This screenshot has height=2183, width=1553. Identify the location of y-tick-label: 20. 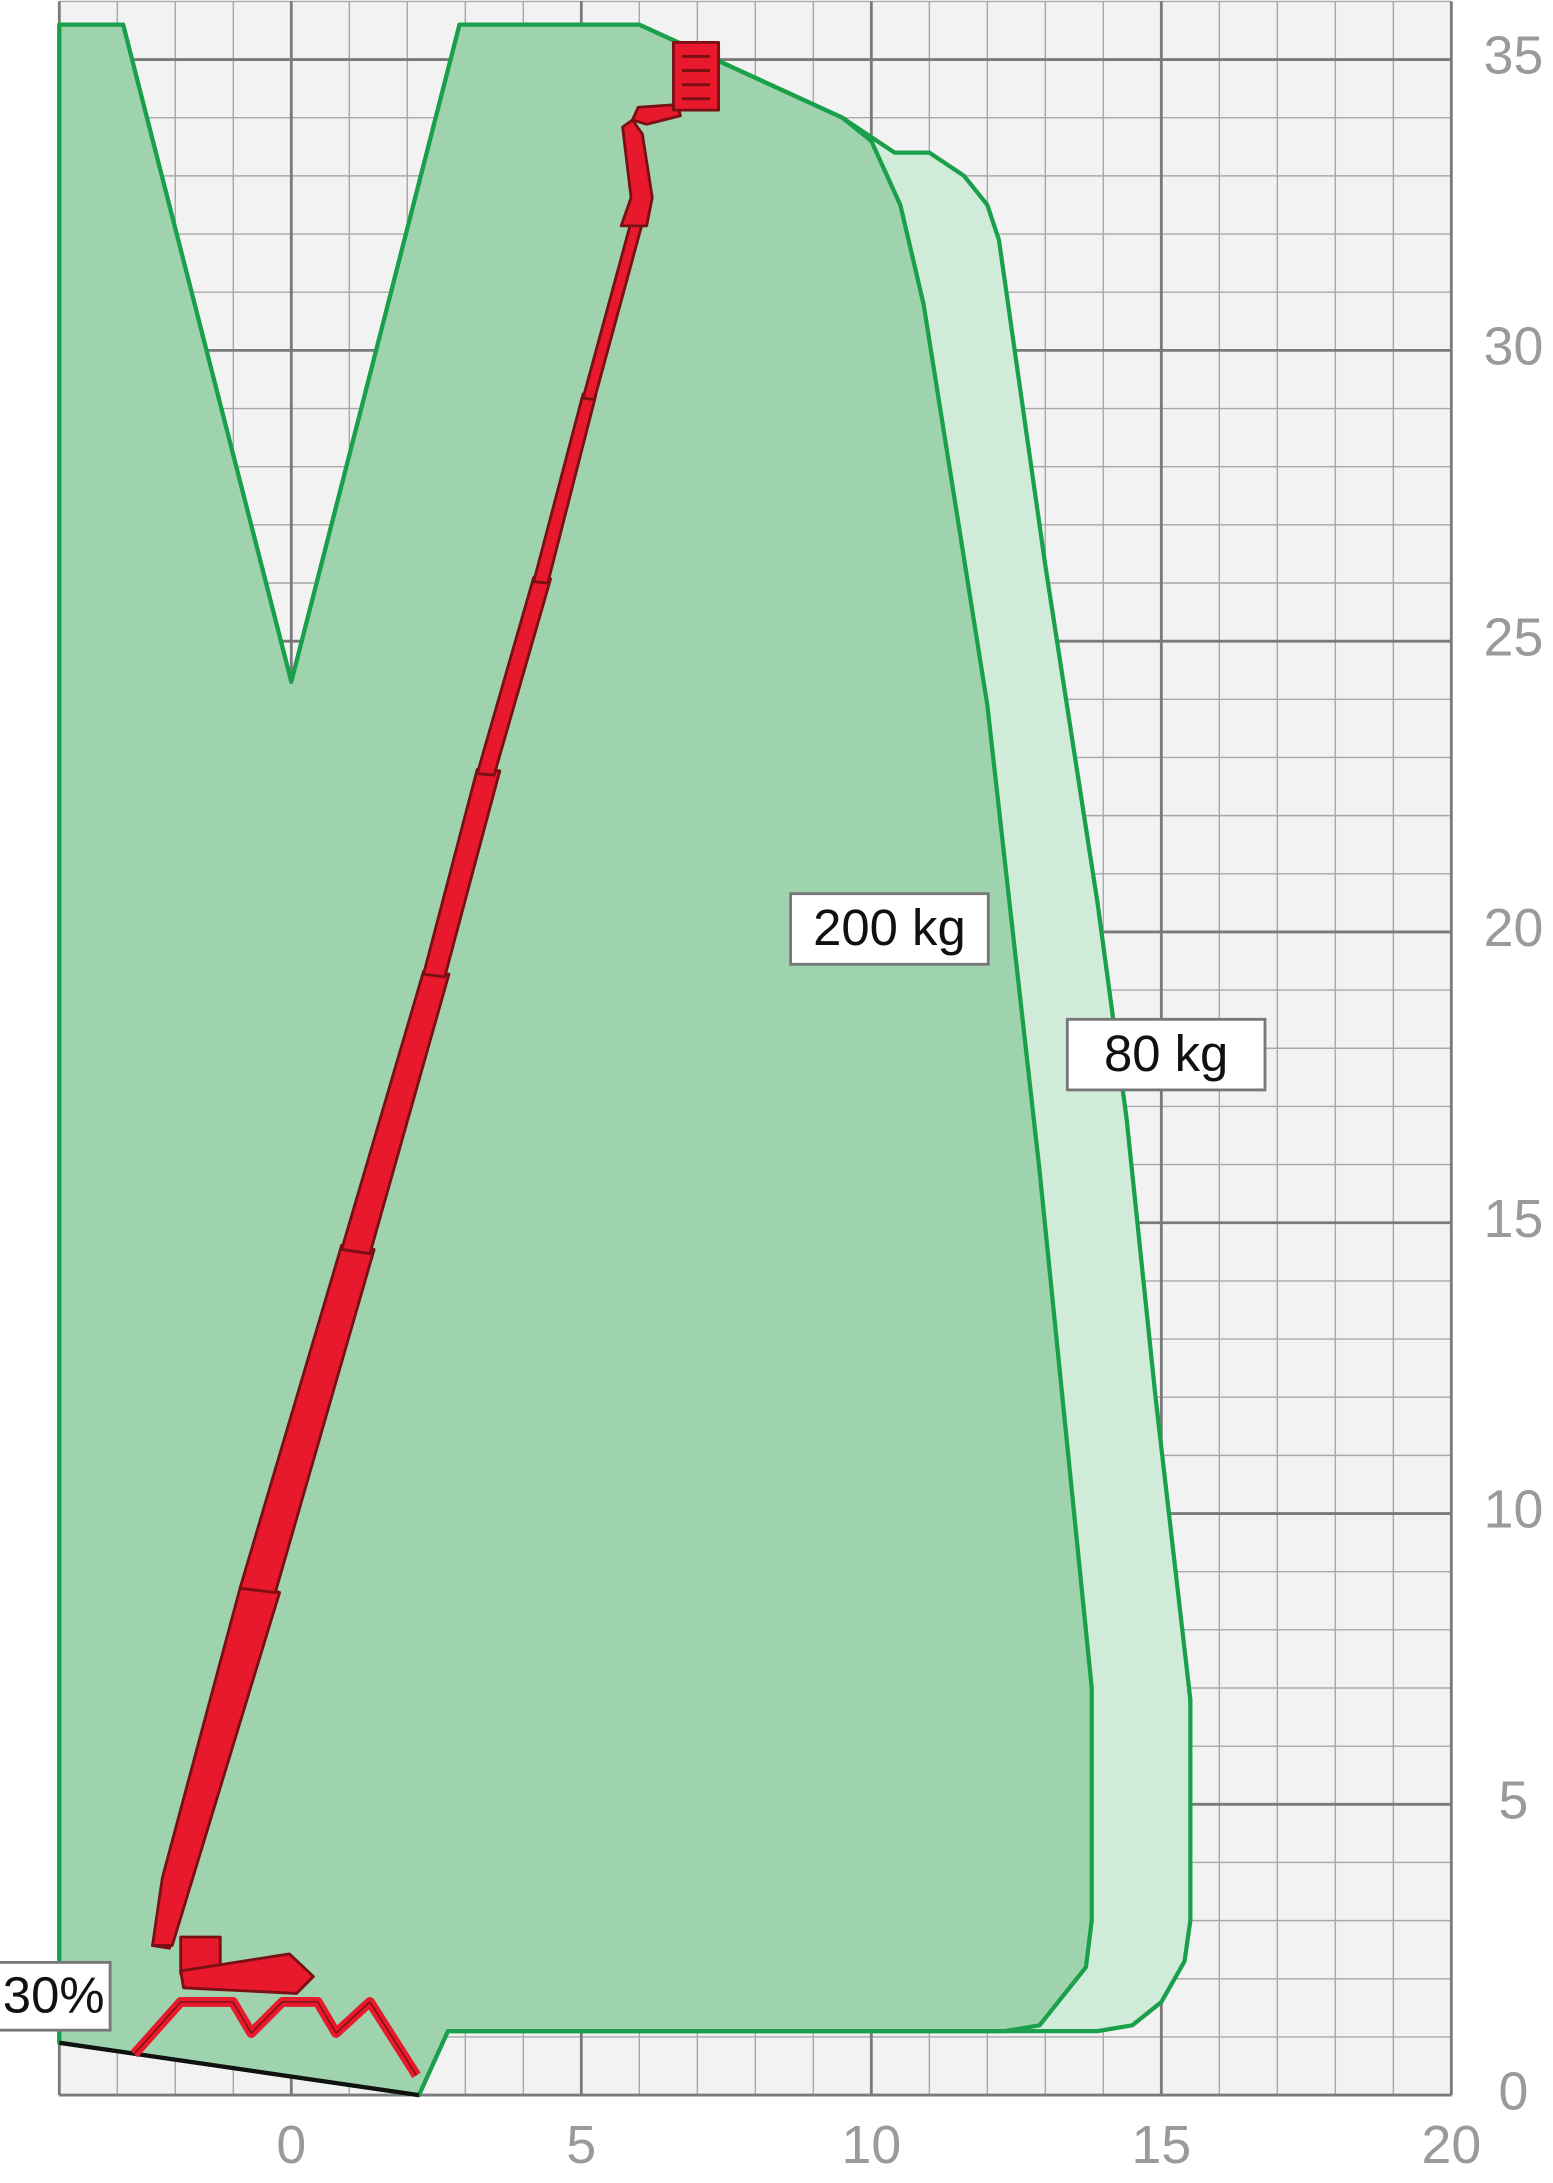
(1514, 928).